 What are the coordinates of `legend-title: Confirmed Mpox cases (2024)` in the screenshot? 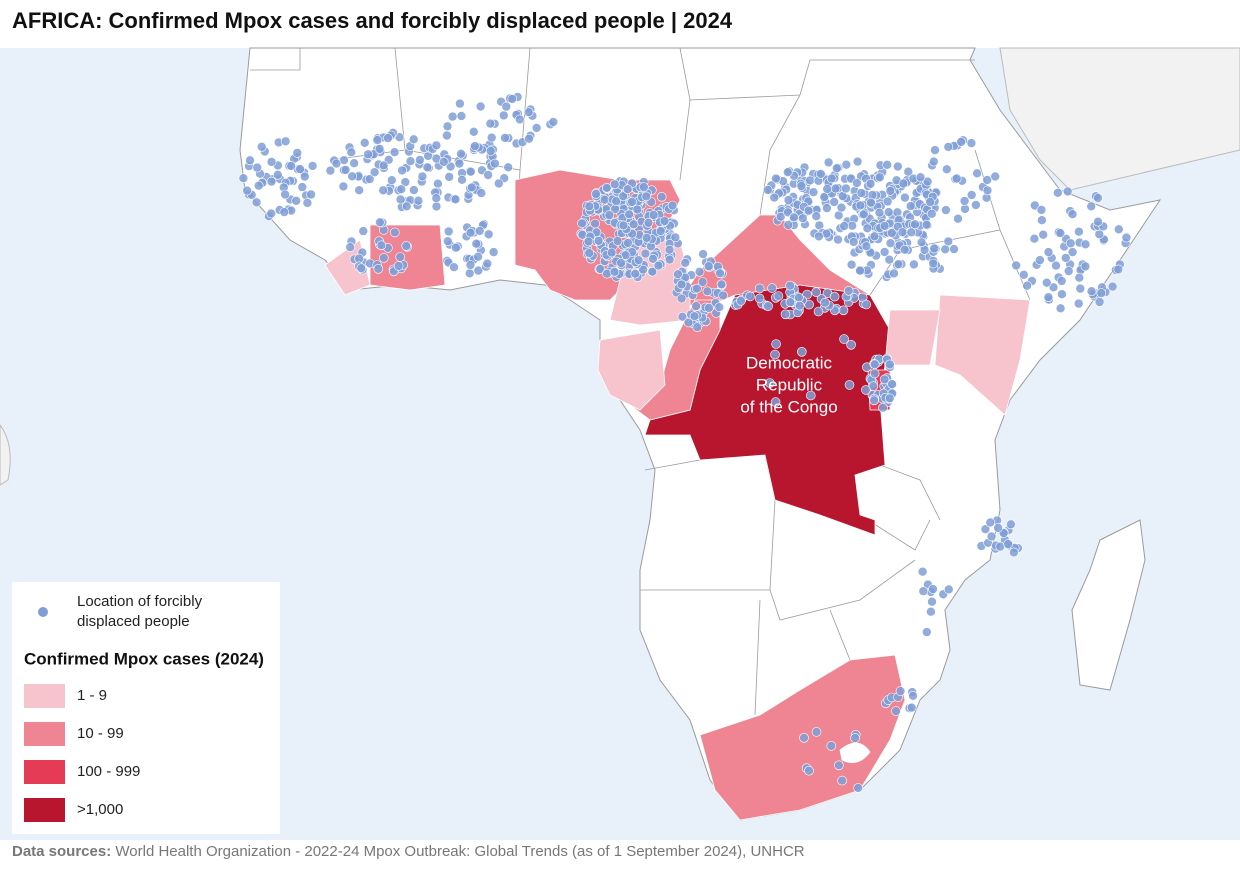 It's located at (144, 658).